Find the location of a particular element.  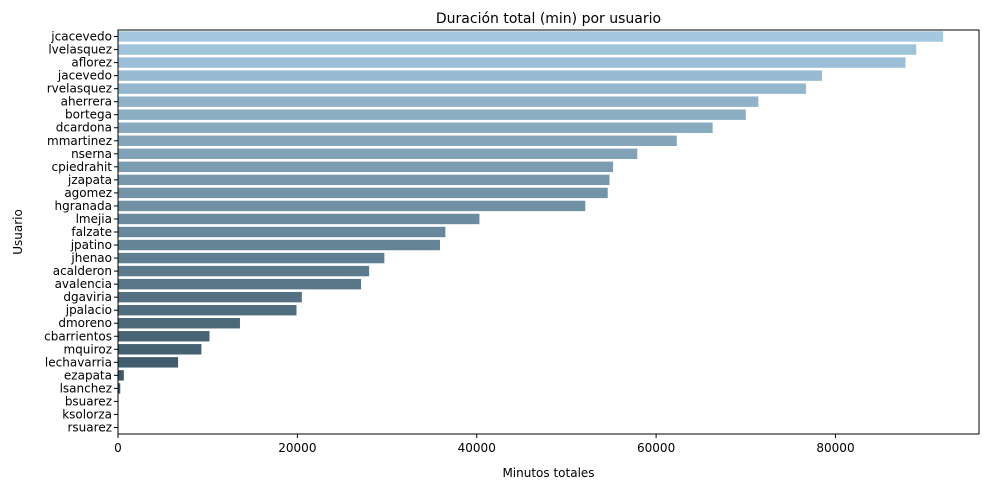

y-tick-label: falzate is located at coordinates (91, 232).